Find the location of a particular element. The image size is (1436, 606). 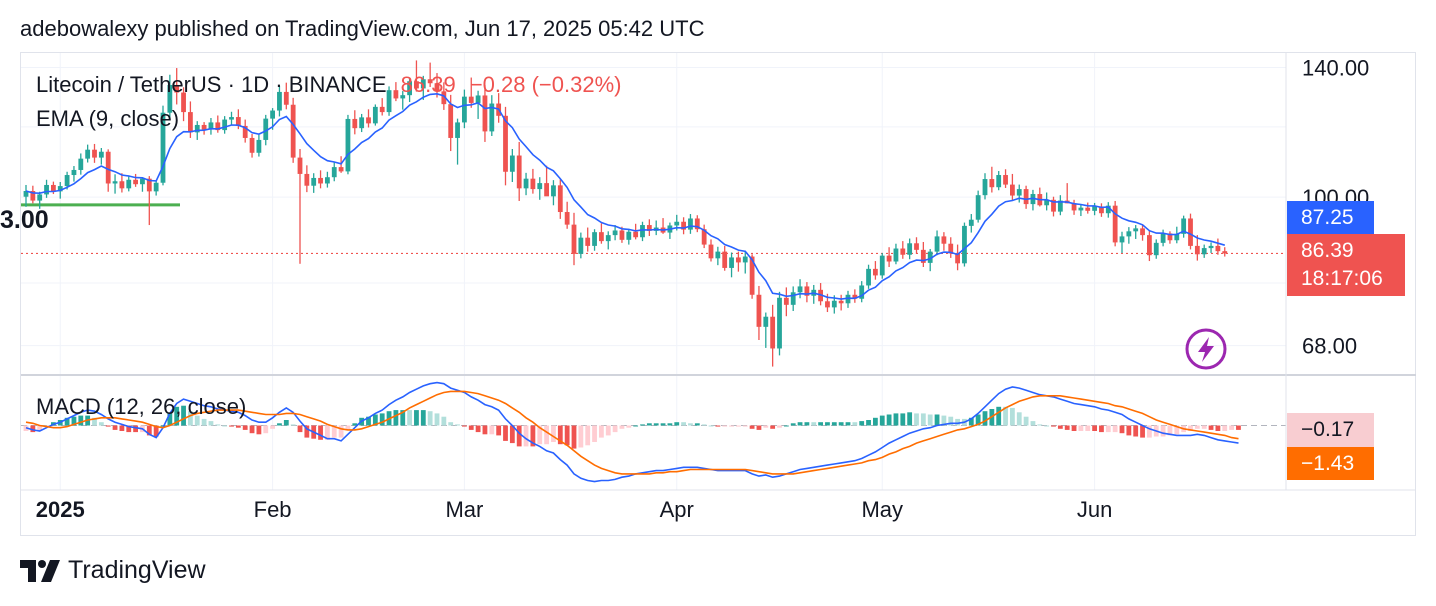

ema-legend: EMA (9, close) is located at coordinates (108, 118).